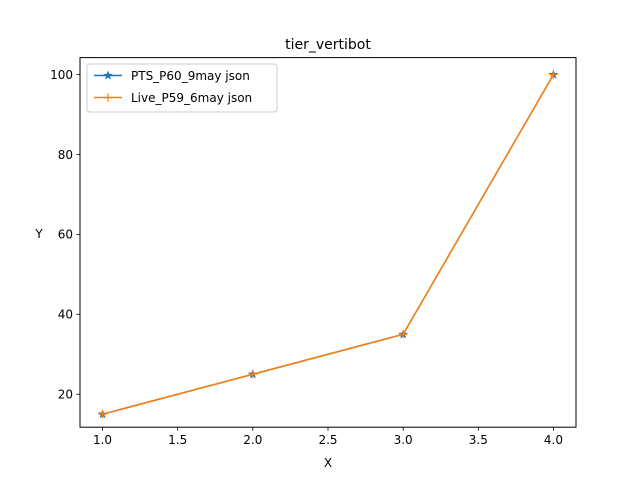 The width and height of the screenshot is (640, 484). Describe the element at coordinates (553, 440) in the screenshot. I see `x-tick-label: 4.0` at that location.